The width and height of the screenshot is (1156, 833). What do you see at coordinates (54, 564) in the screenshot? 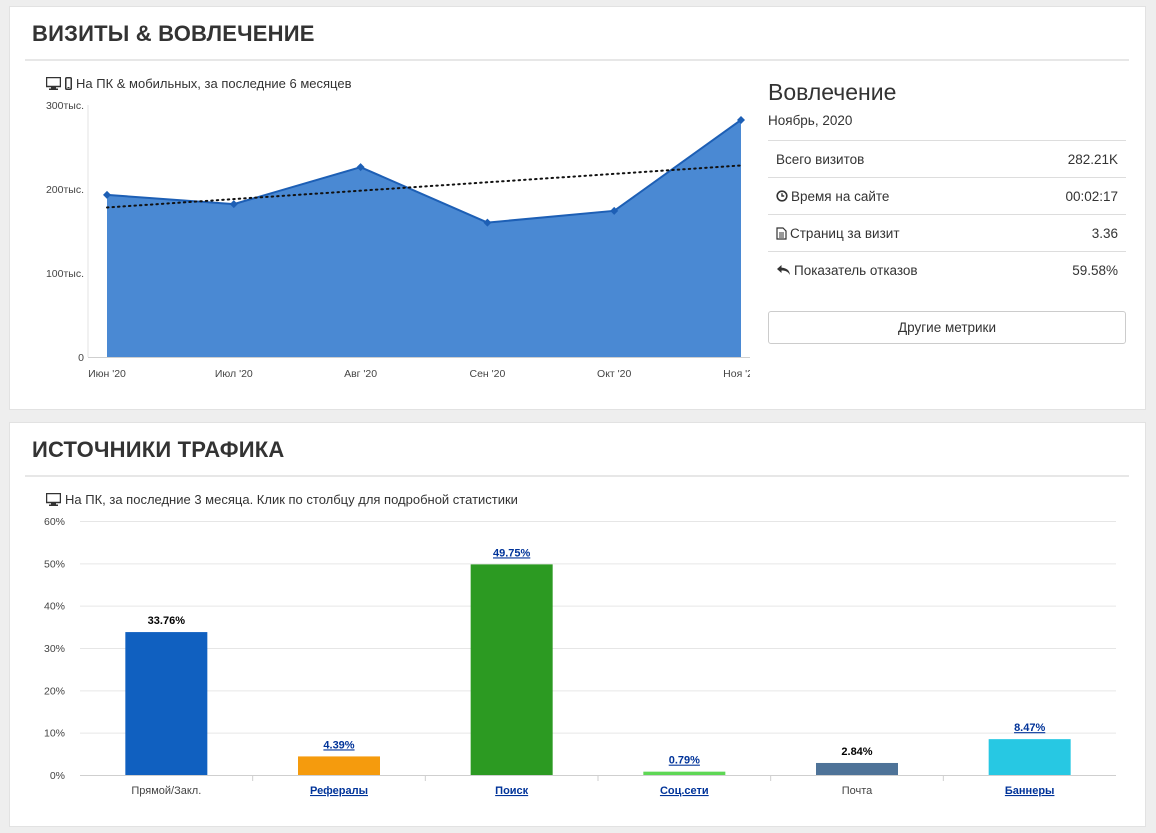
I see `y-axis-tick-label: 50%` at bounding box center [54, 564].